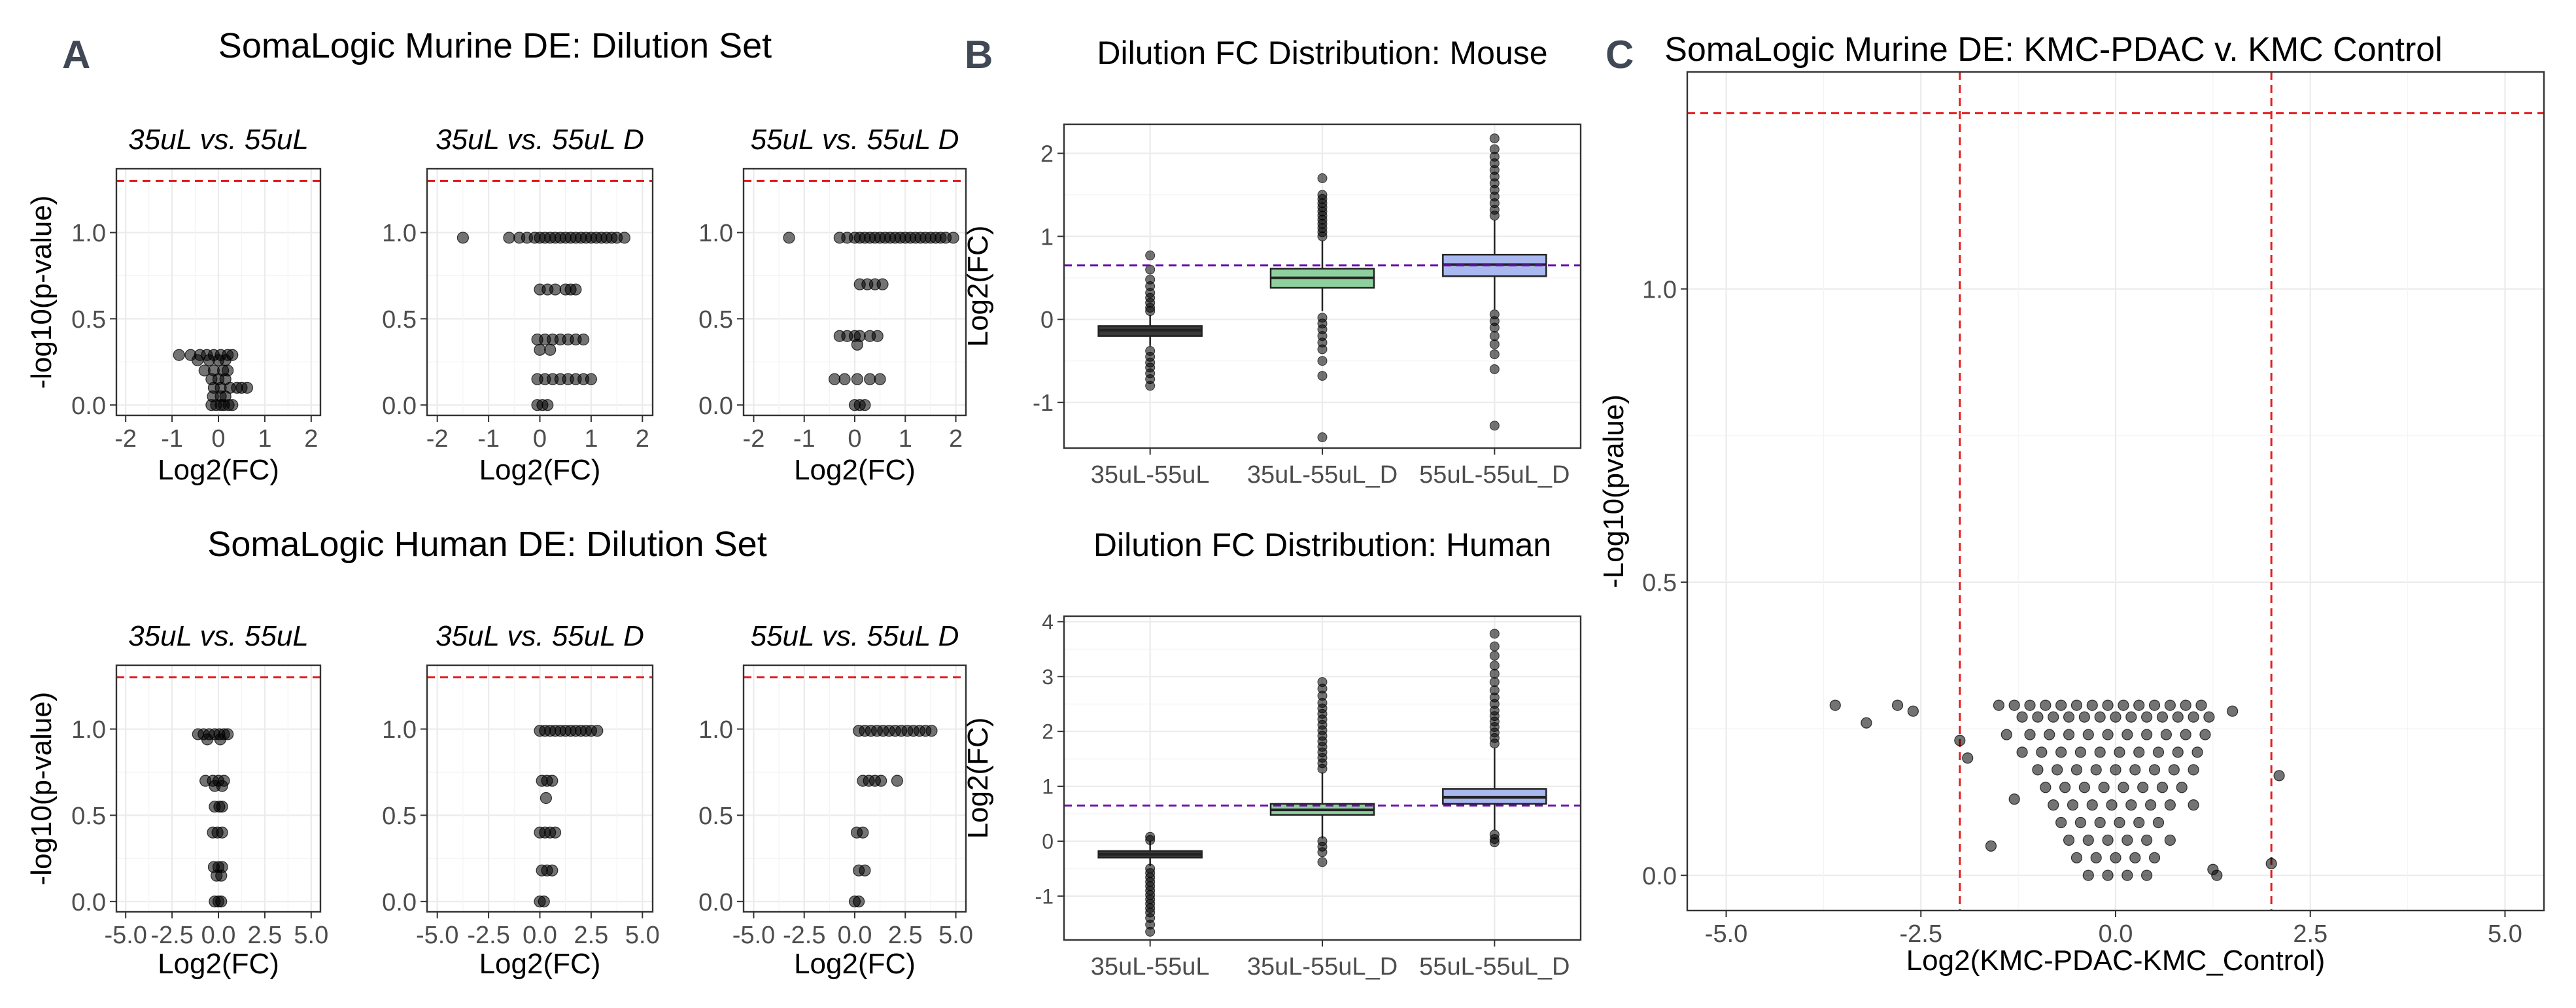 The height and width of the screenshot is (1008, 2576). What do you see at coordinates (518, 305) in the screenshot?
I see `murine-35-vs-55D-chart: 0.0 0.5 1.0 -2 -1 0 1 2 35uL vs. 55uL D Log2(FC)` at bounding box center [518, 305].